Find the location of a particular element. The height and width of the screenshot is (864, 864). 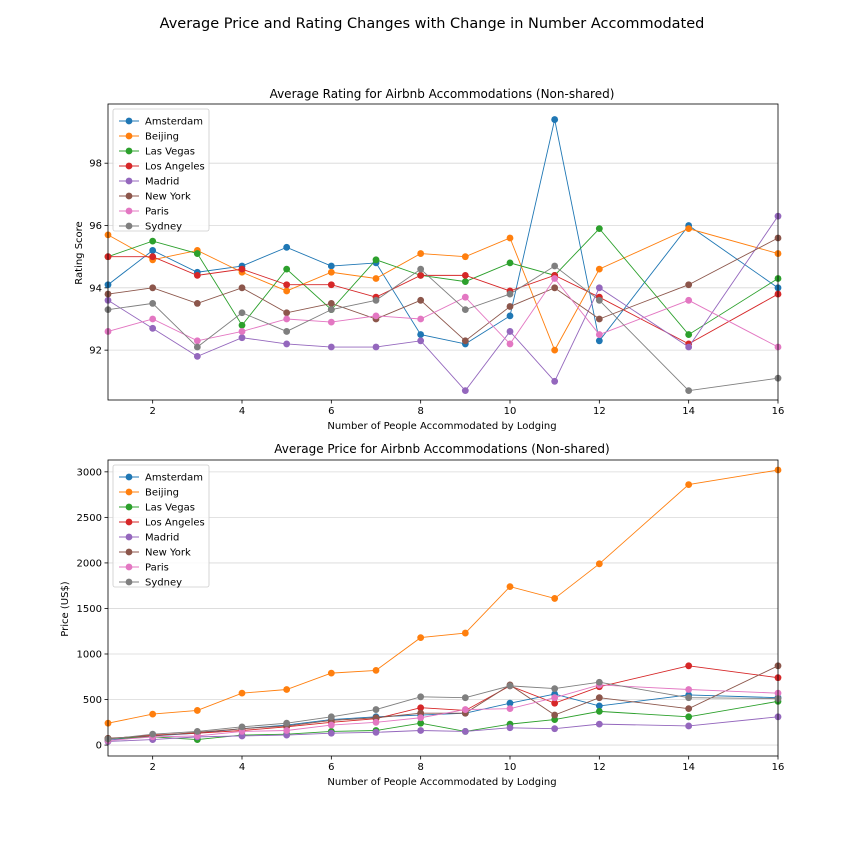

x-tick-label: 4 is located at coordinates (242, 411).